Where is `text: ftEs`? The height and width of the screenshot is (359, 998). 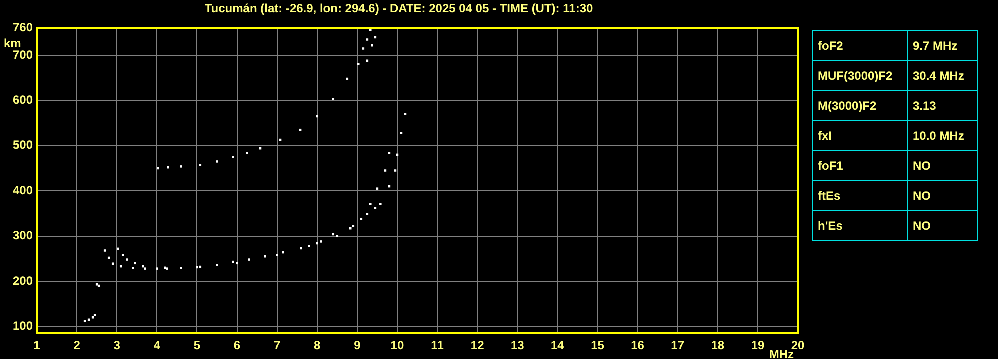
text: ftEs is located at coordinates (860, 195).